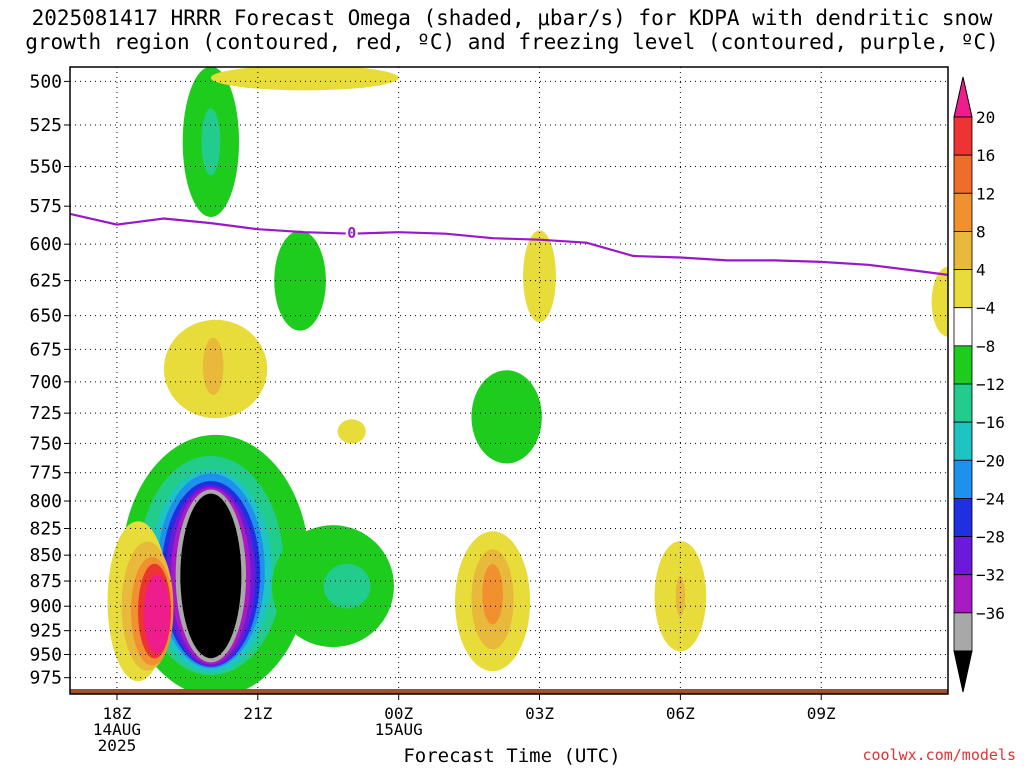 This screenshot has height=768, width=1024. I want to click on y-tick-label-750: 750, so click(45, 443).